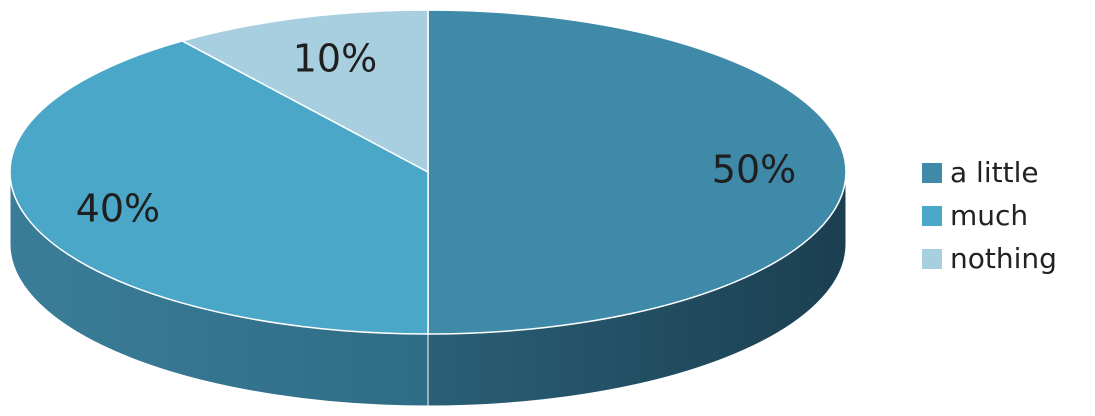 This screenshot has height=416, width=1095. What do you see at coordinates (932, 215) in the screenshot?
I see `legend-swatch-much` at bounding box center [932, 215].